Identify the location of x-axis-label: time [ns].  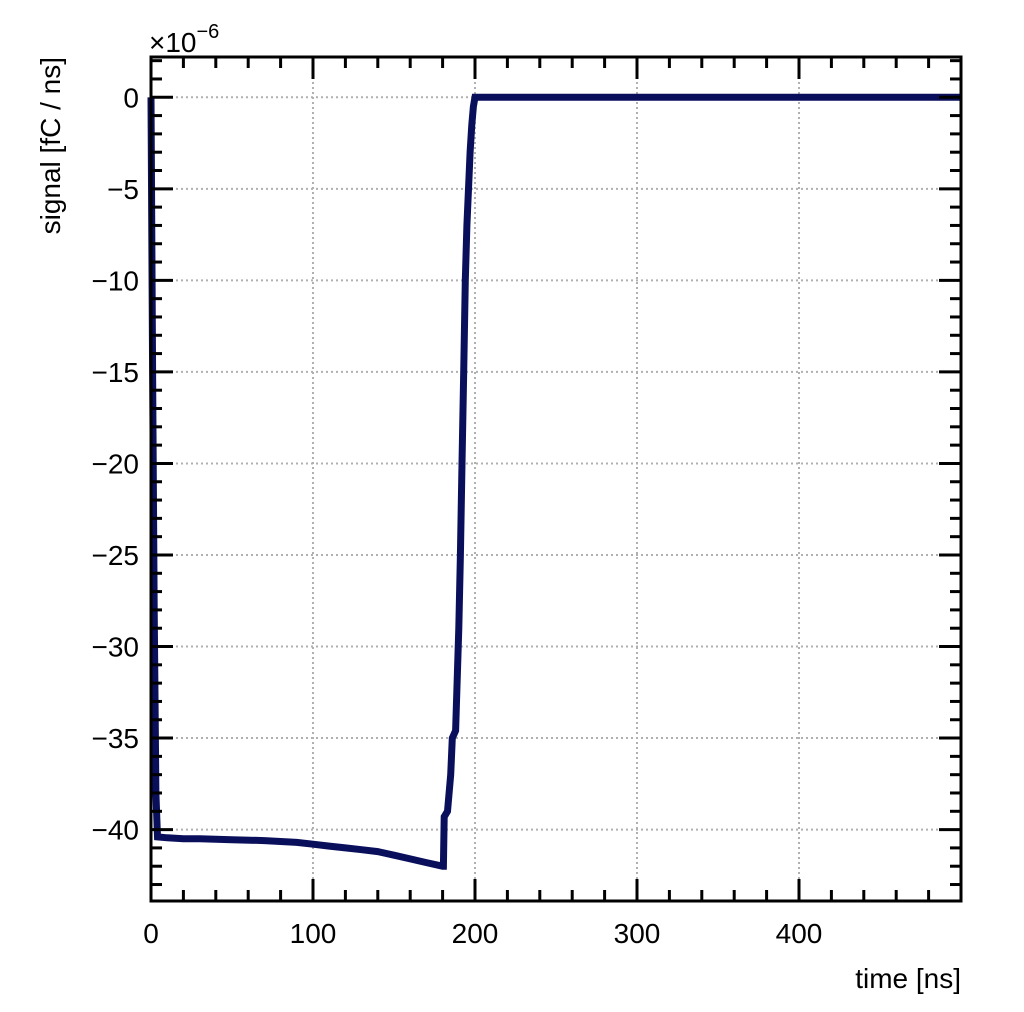
(908, 978).